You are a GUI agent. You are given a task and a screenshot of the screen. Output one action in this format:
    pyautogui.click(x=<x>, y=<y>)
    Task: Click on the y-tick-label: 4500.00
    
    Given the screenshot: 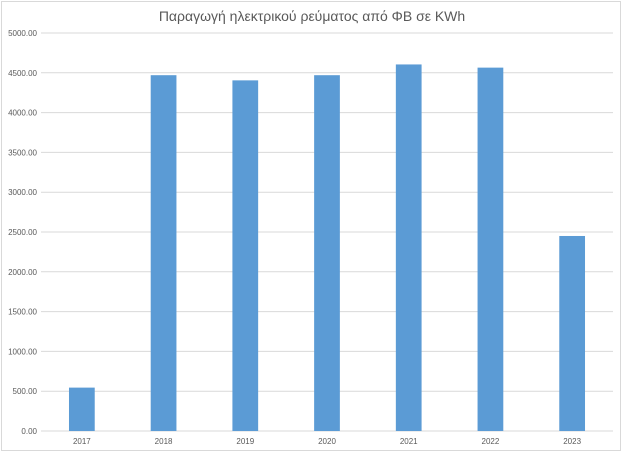 What is the action you would take?
    pyautogui.click(x=22, y=73)
    